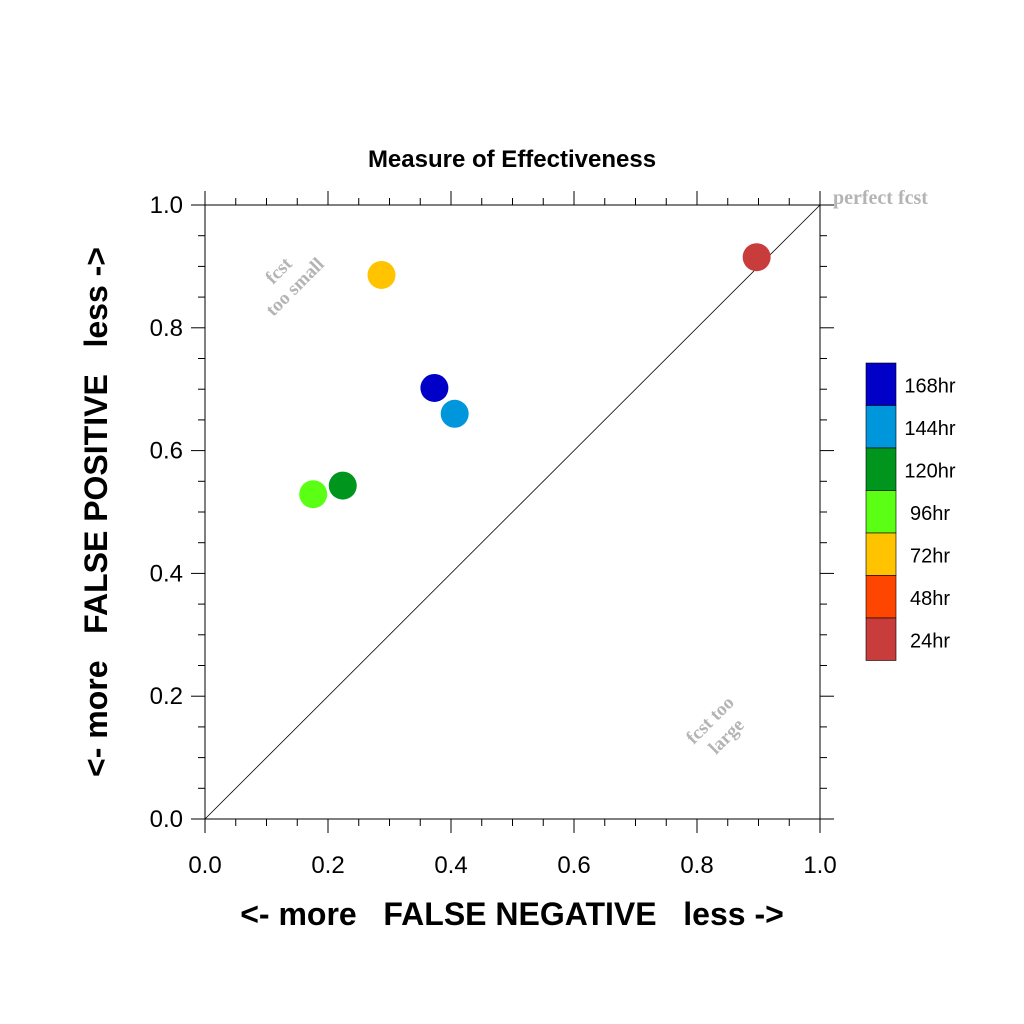  What do you see at coordinates (454, 413) in the screenshot?
I see `point-144hr` at bounding box center [454, 413].